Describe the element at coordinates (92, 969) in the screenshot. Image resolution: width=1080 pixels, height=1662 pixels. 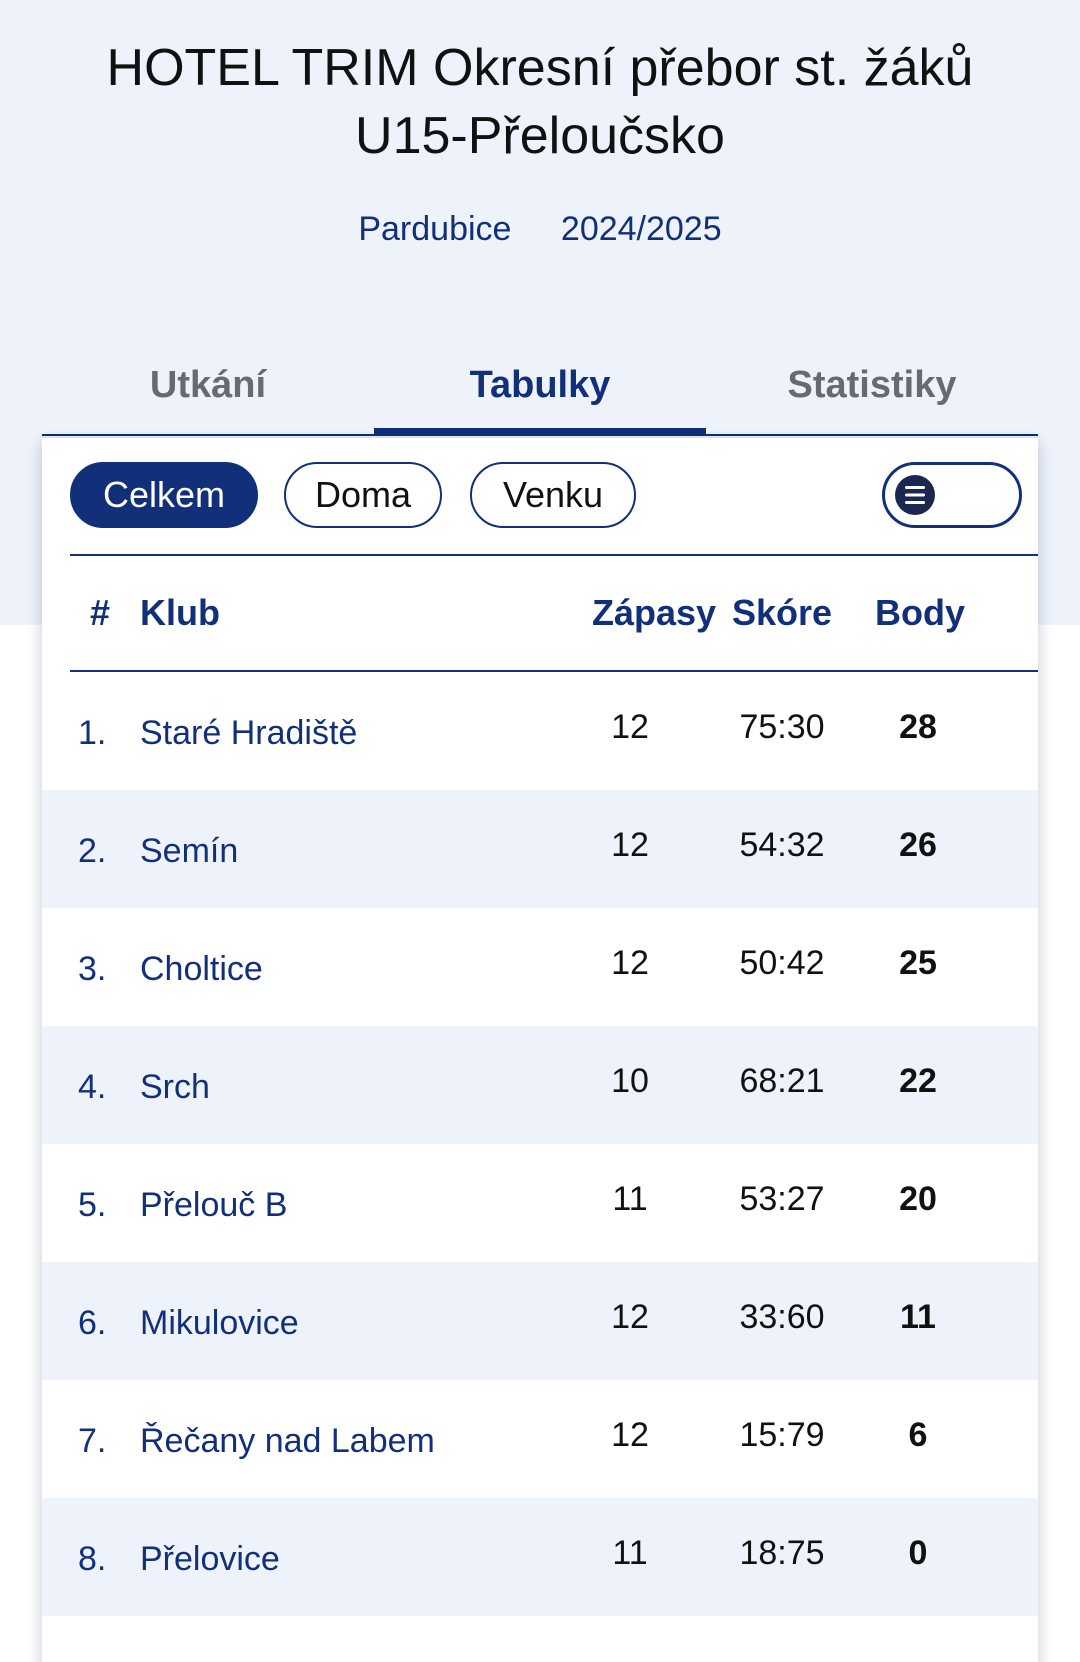
I see `row-rank: 3.` at that location.